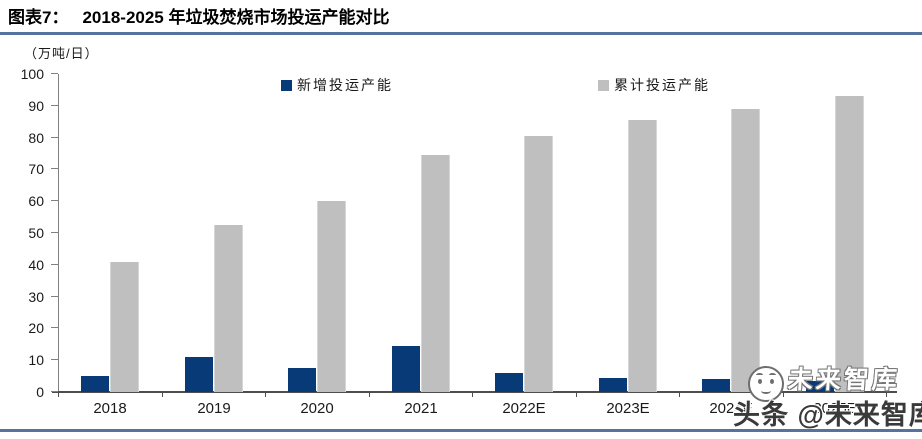 This screenshot has width=922, height=439. Describe the element at coordinates (36, 360) in the screenshot. I see `y-axis-label-10: 10` at that location.